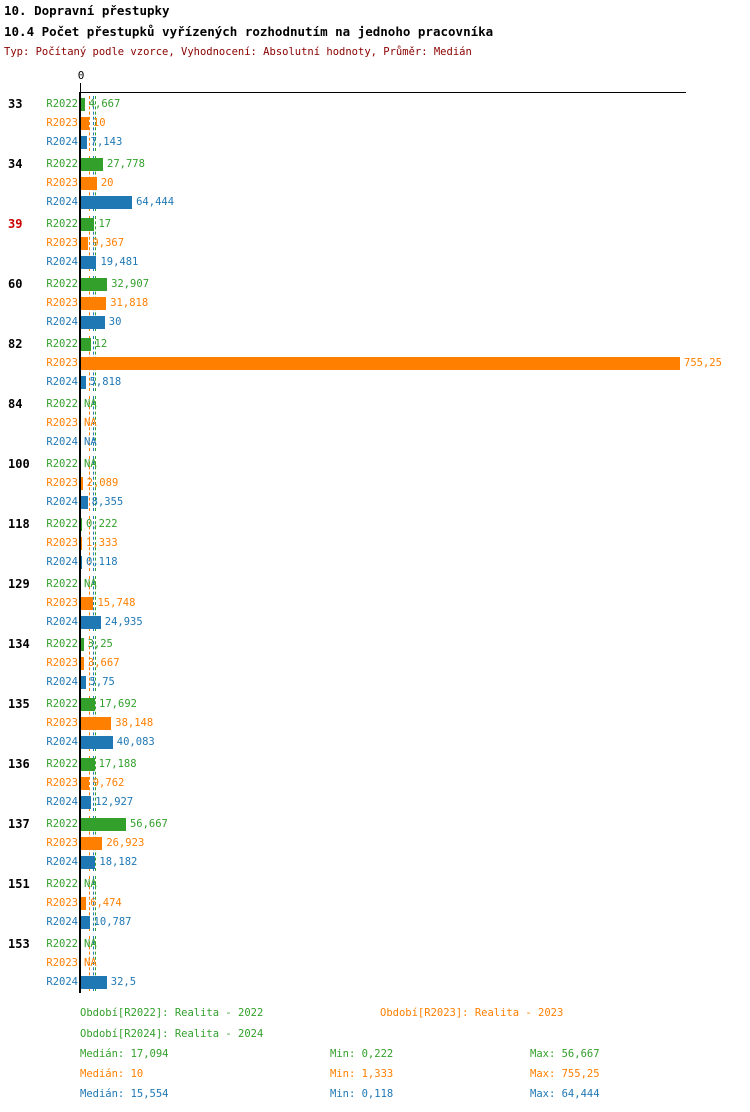 This screenshot has height=1112, width=750. Describe the element at coordinates (130, 284) in the screenshot. I see `value-label-60-r2022: 32,907` at that location.